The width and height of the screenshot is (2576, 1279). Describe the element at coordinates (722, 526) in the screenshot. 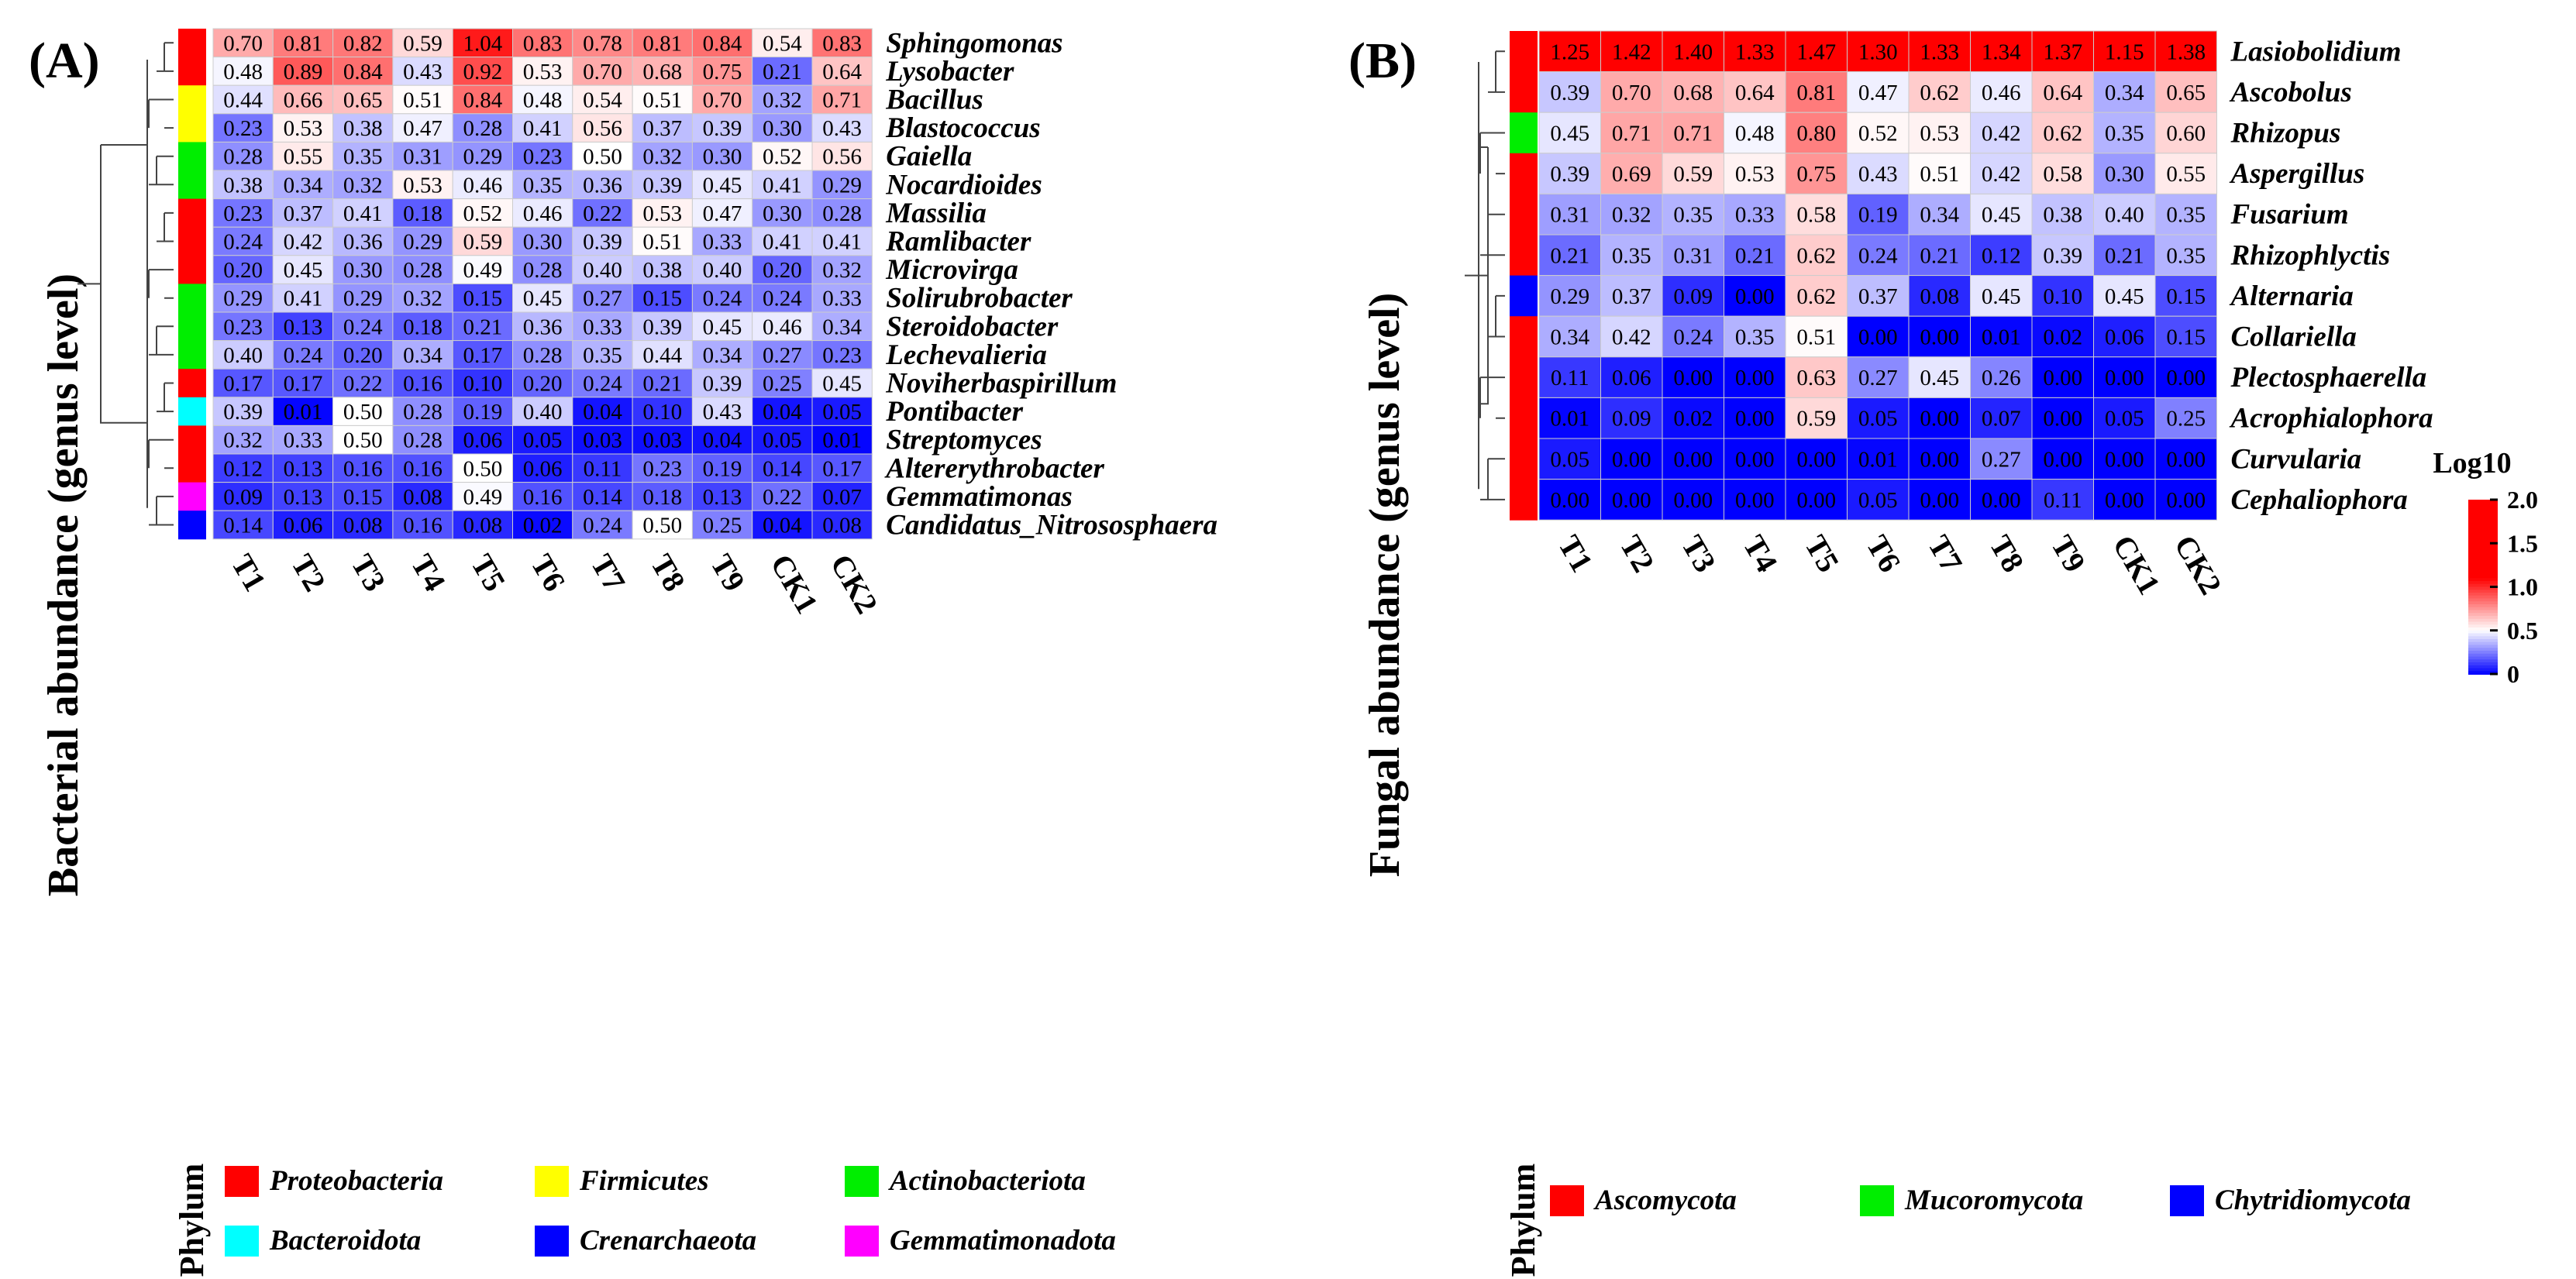

I see `cell-value: 0.25` at that location.